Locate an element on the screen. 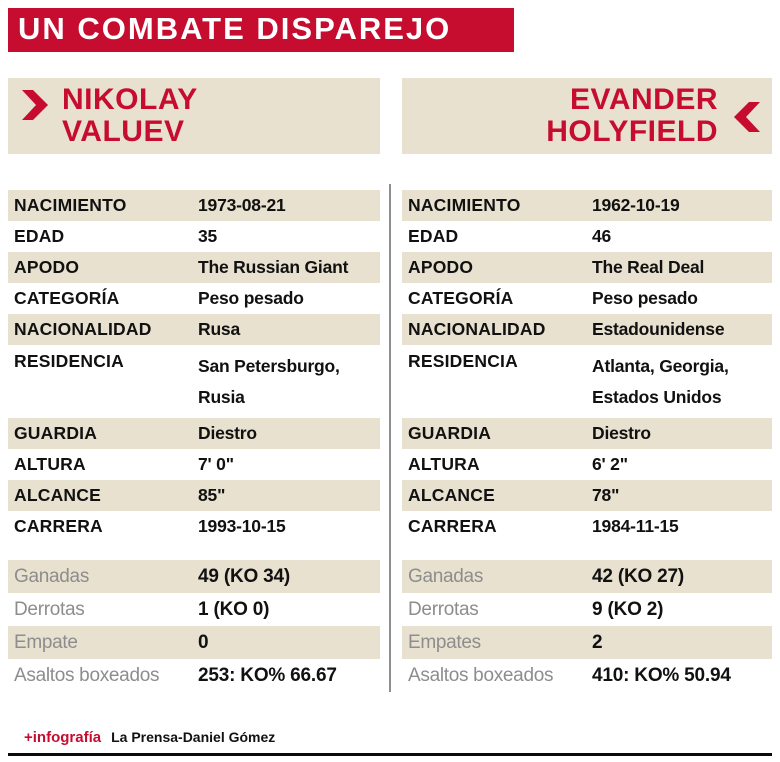 This screenshot has width=780, height=762. fighter-header-holyfield: EVANDER HOLYFIELD is located at coordinates (587, 116).